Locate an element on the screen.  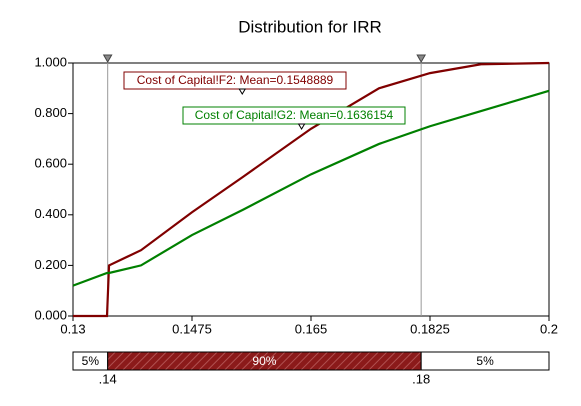
y-tick-label: 0.400 is located at coordinates (50, 213).